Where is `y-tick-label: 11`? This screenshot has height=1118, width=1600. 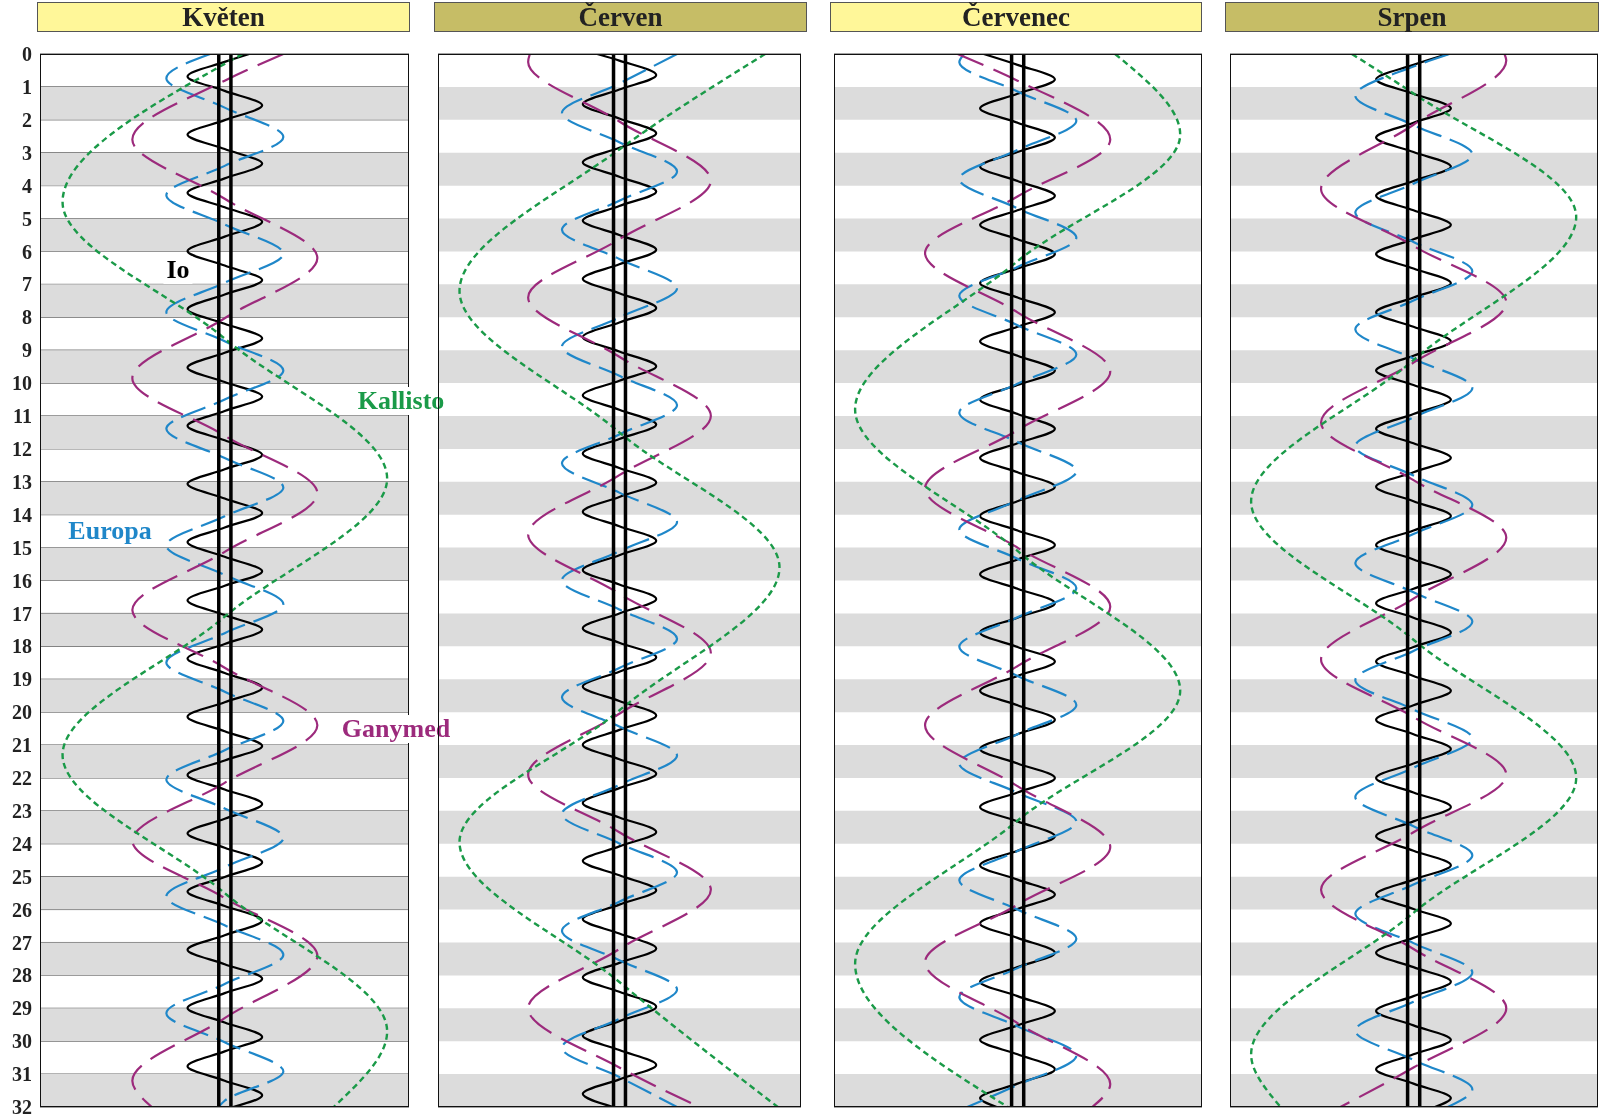
y-tick-label: 11 is located at coordinates (22, 416).